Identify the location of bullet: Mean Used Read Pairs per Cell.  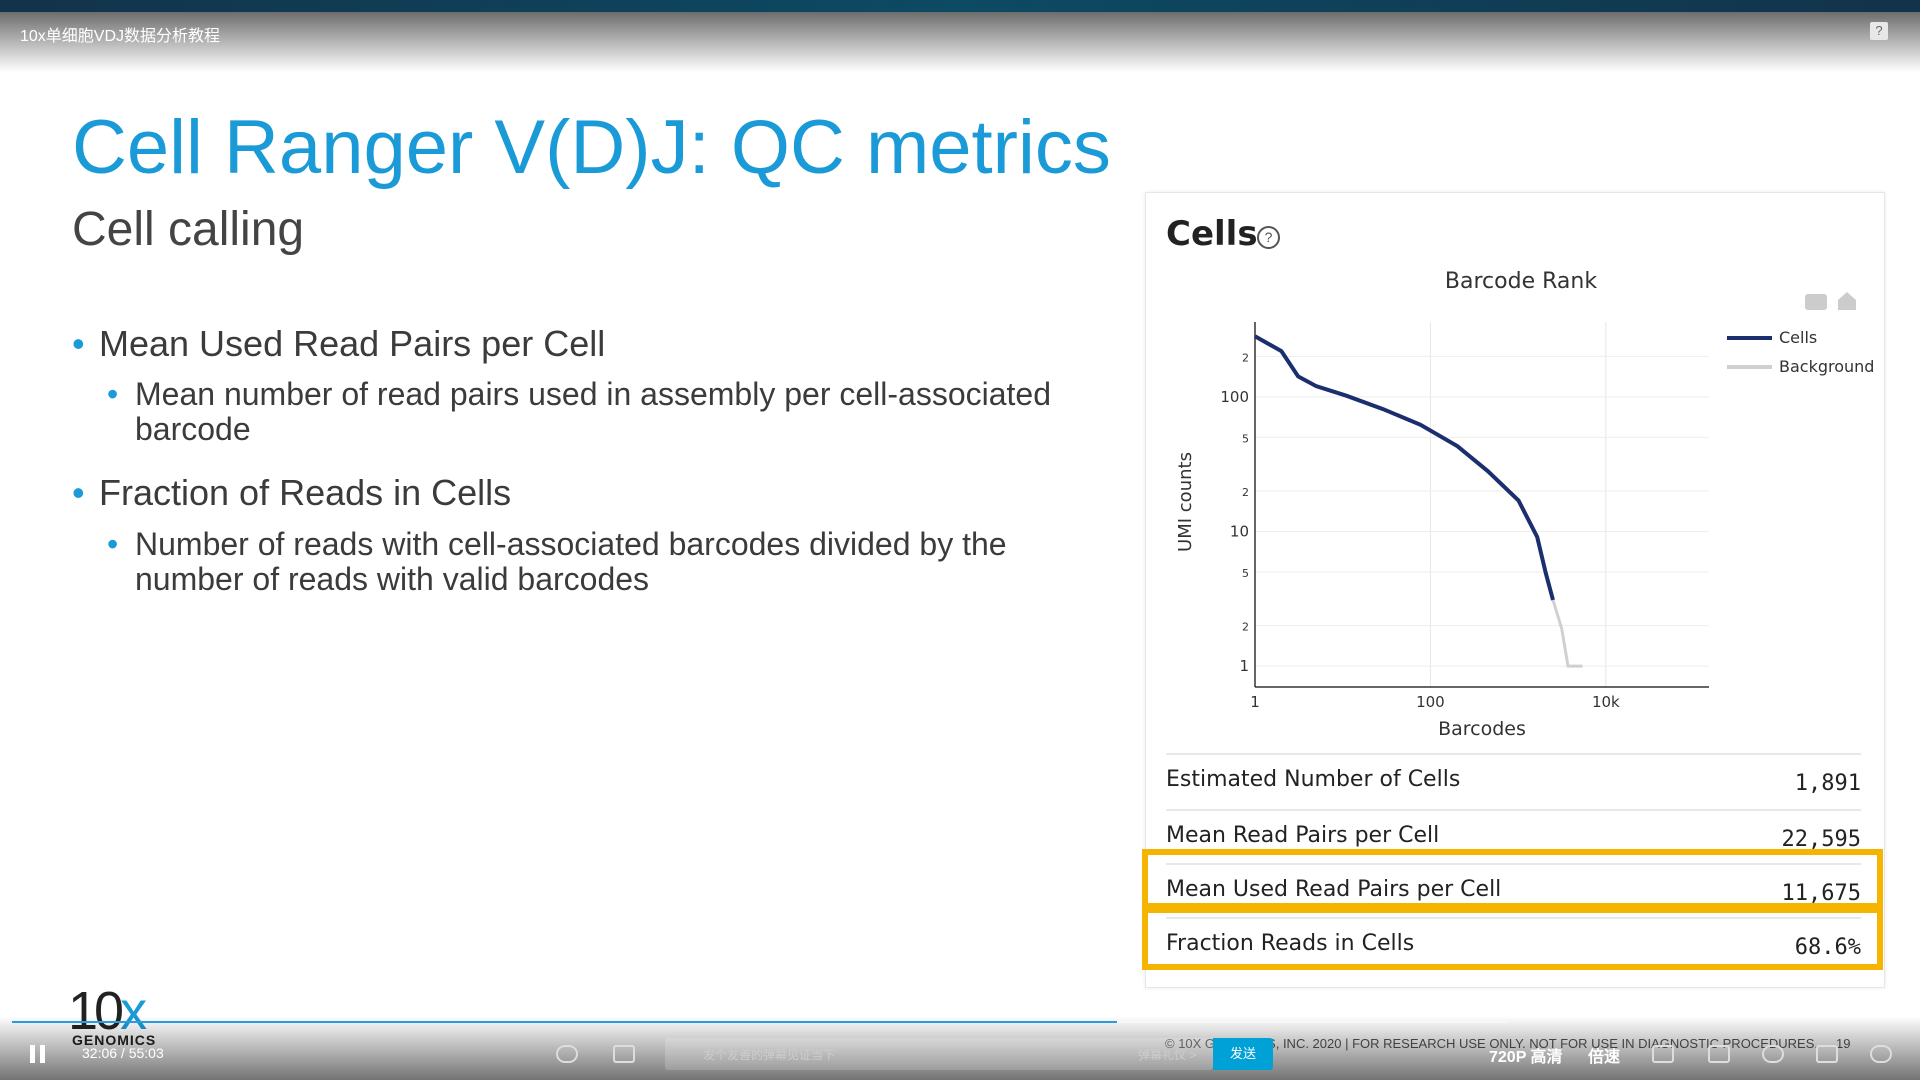
(338, 344).